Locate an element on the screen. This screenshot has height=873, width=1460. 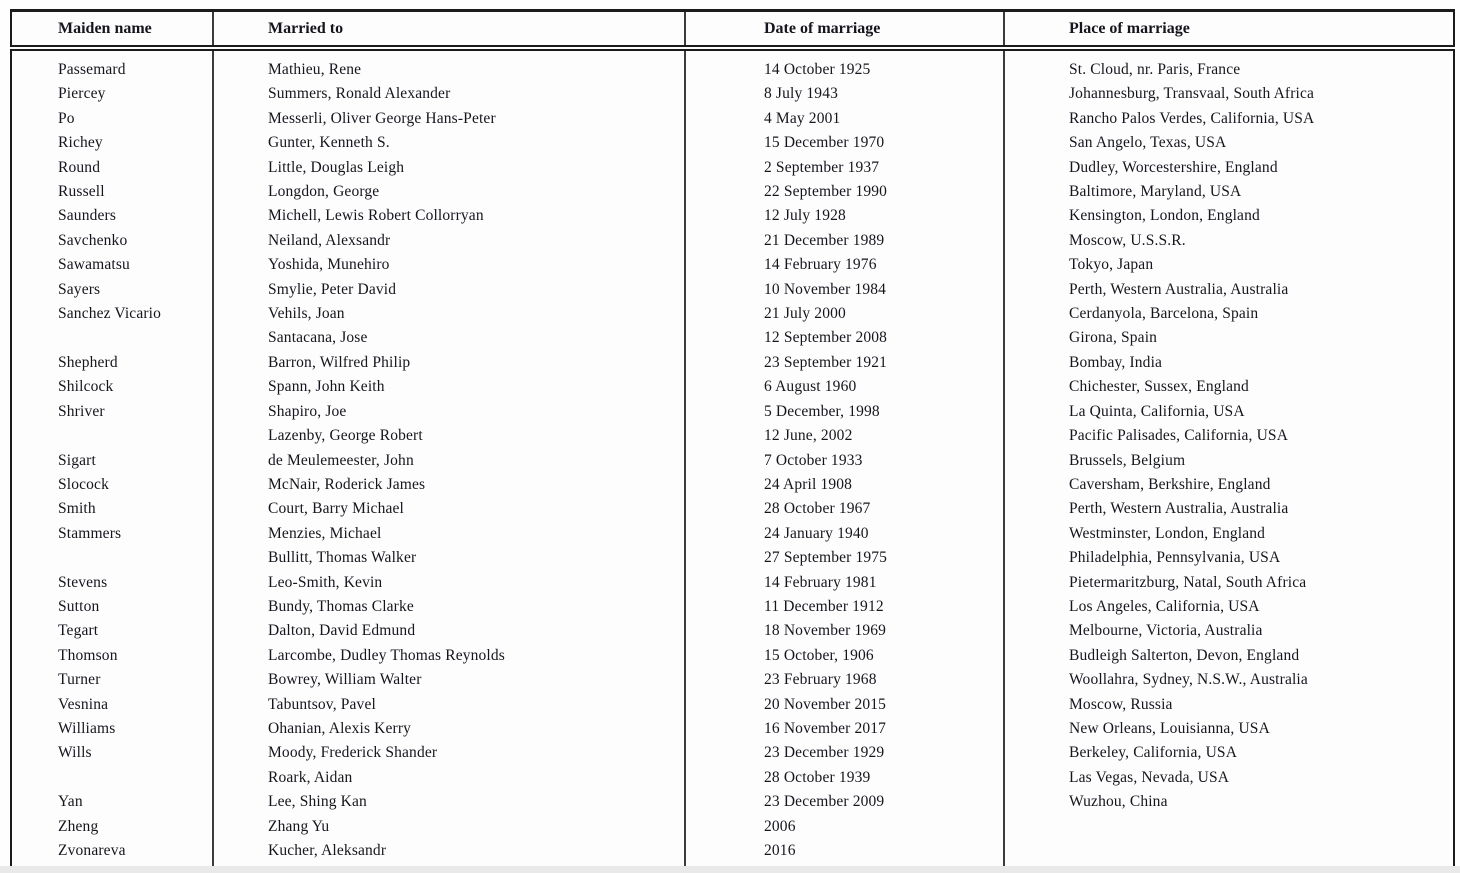
cell-place-of-marriage: La Quinta, California, USA is located at coordinates (1228, 412).